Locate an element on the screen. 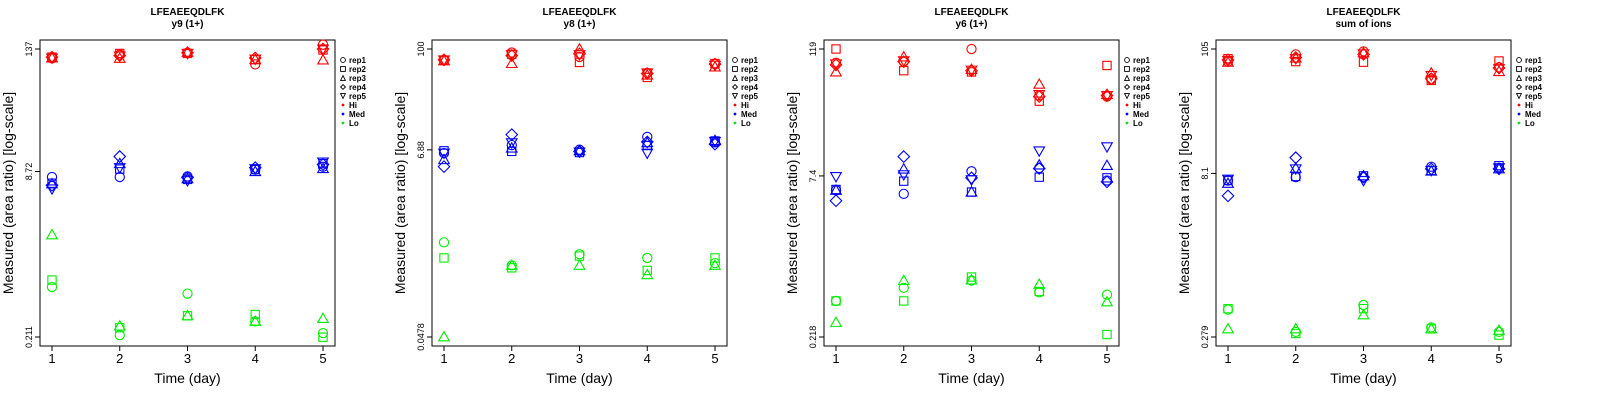  legend-item-med: Med is located at coordinates (1529, 114).